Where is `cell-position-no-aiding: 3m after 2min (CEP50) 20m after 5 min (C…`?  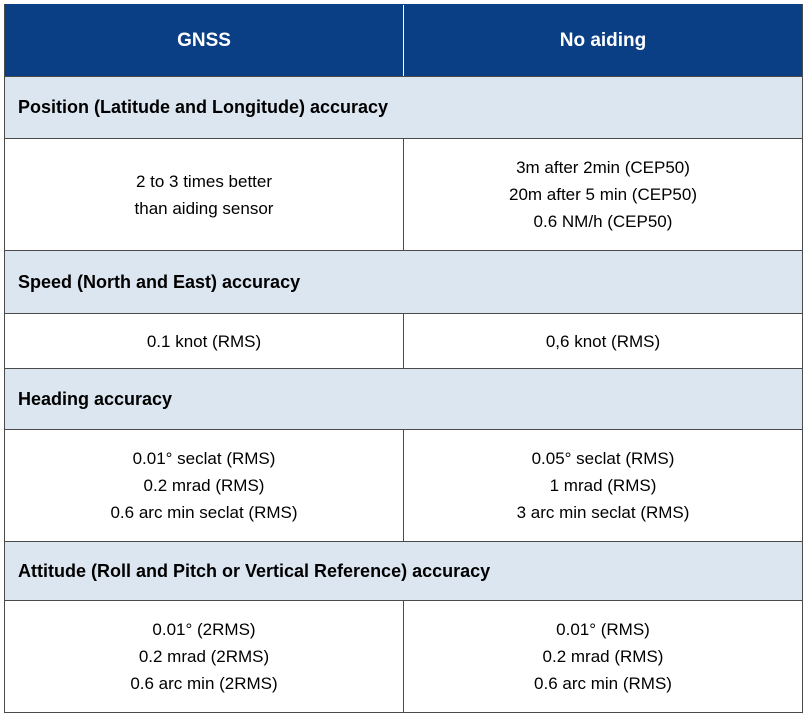 cell-position-no-aiding: 3m after 2min (CEP50) 20m after 5 min (C… is located at coordinates (602, 194).